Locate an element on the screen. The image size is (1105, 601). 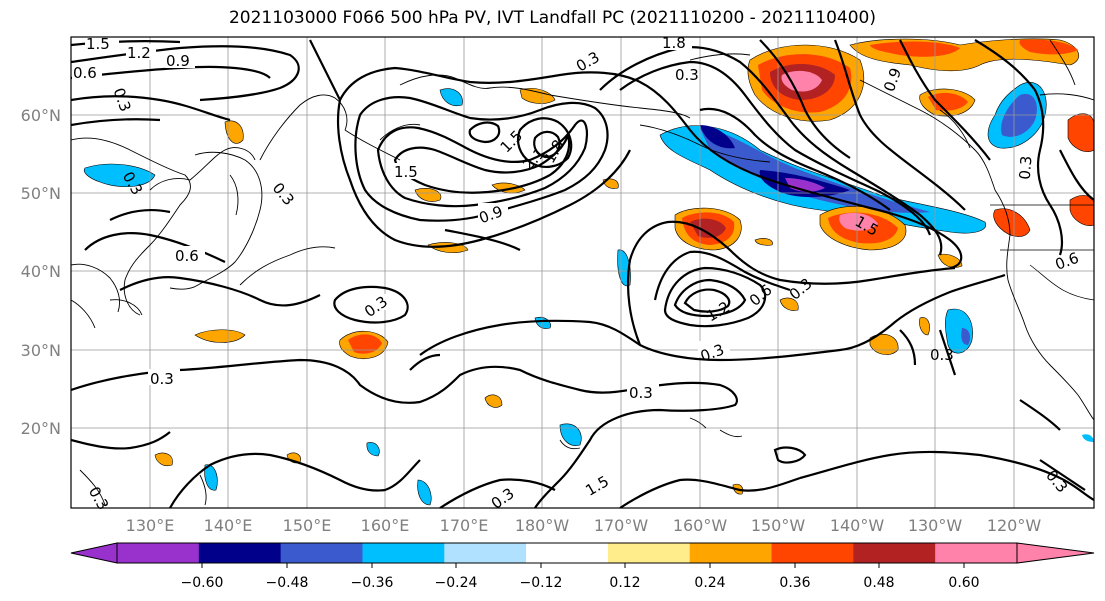
lat-label: 30°N is located at coordinates (41, 350).